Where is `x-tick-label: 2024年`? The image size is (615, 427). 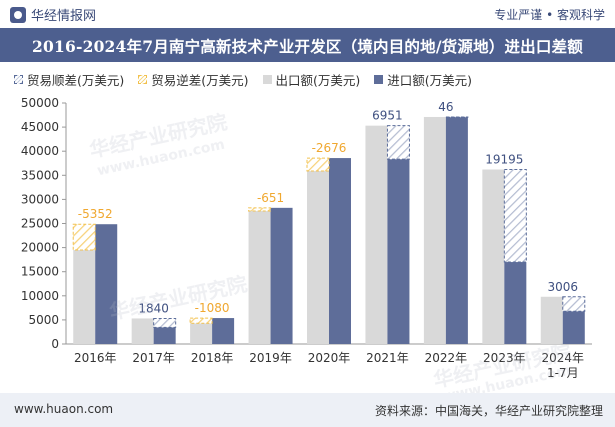
x-tick-label: 2024年 is located at coordinates (563, 358).